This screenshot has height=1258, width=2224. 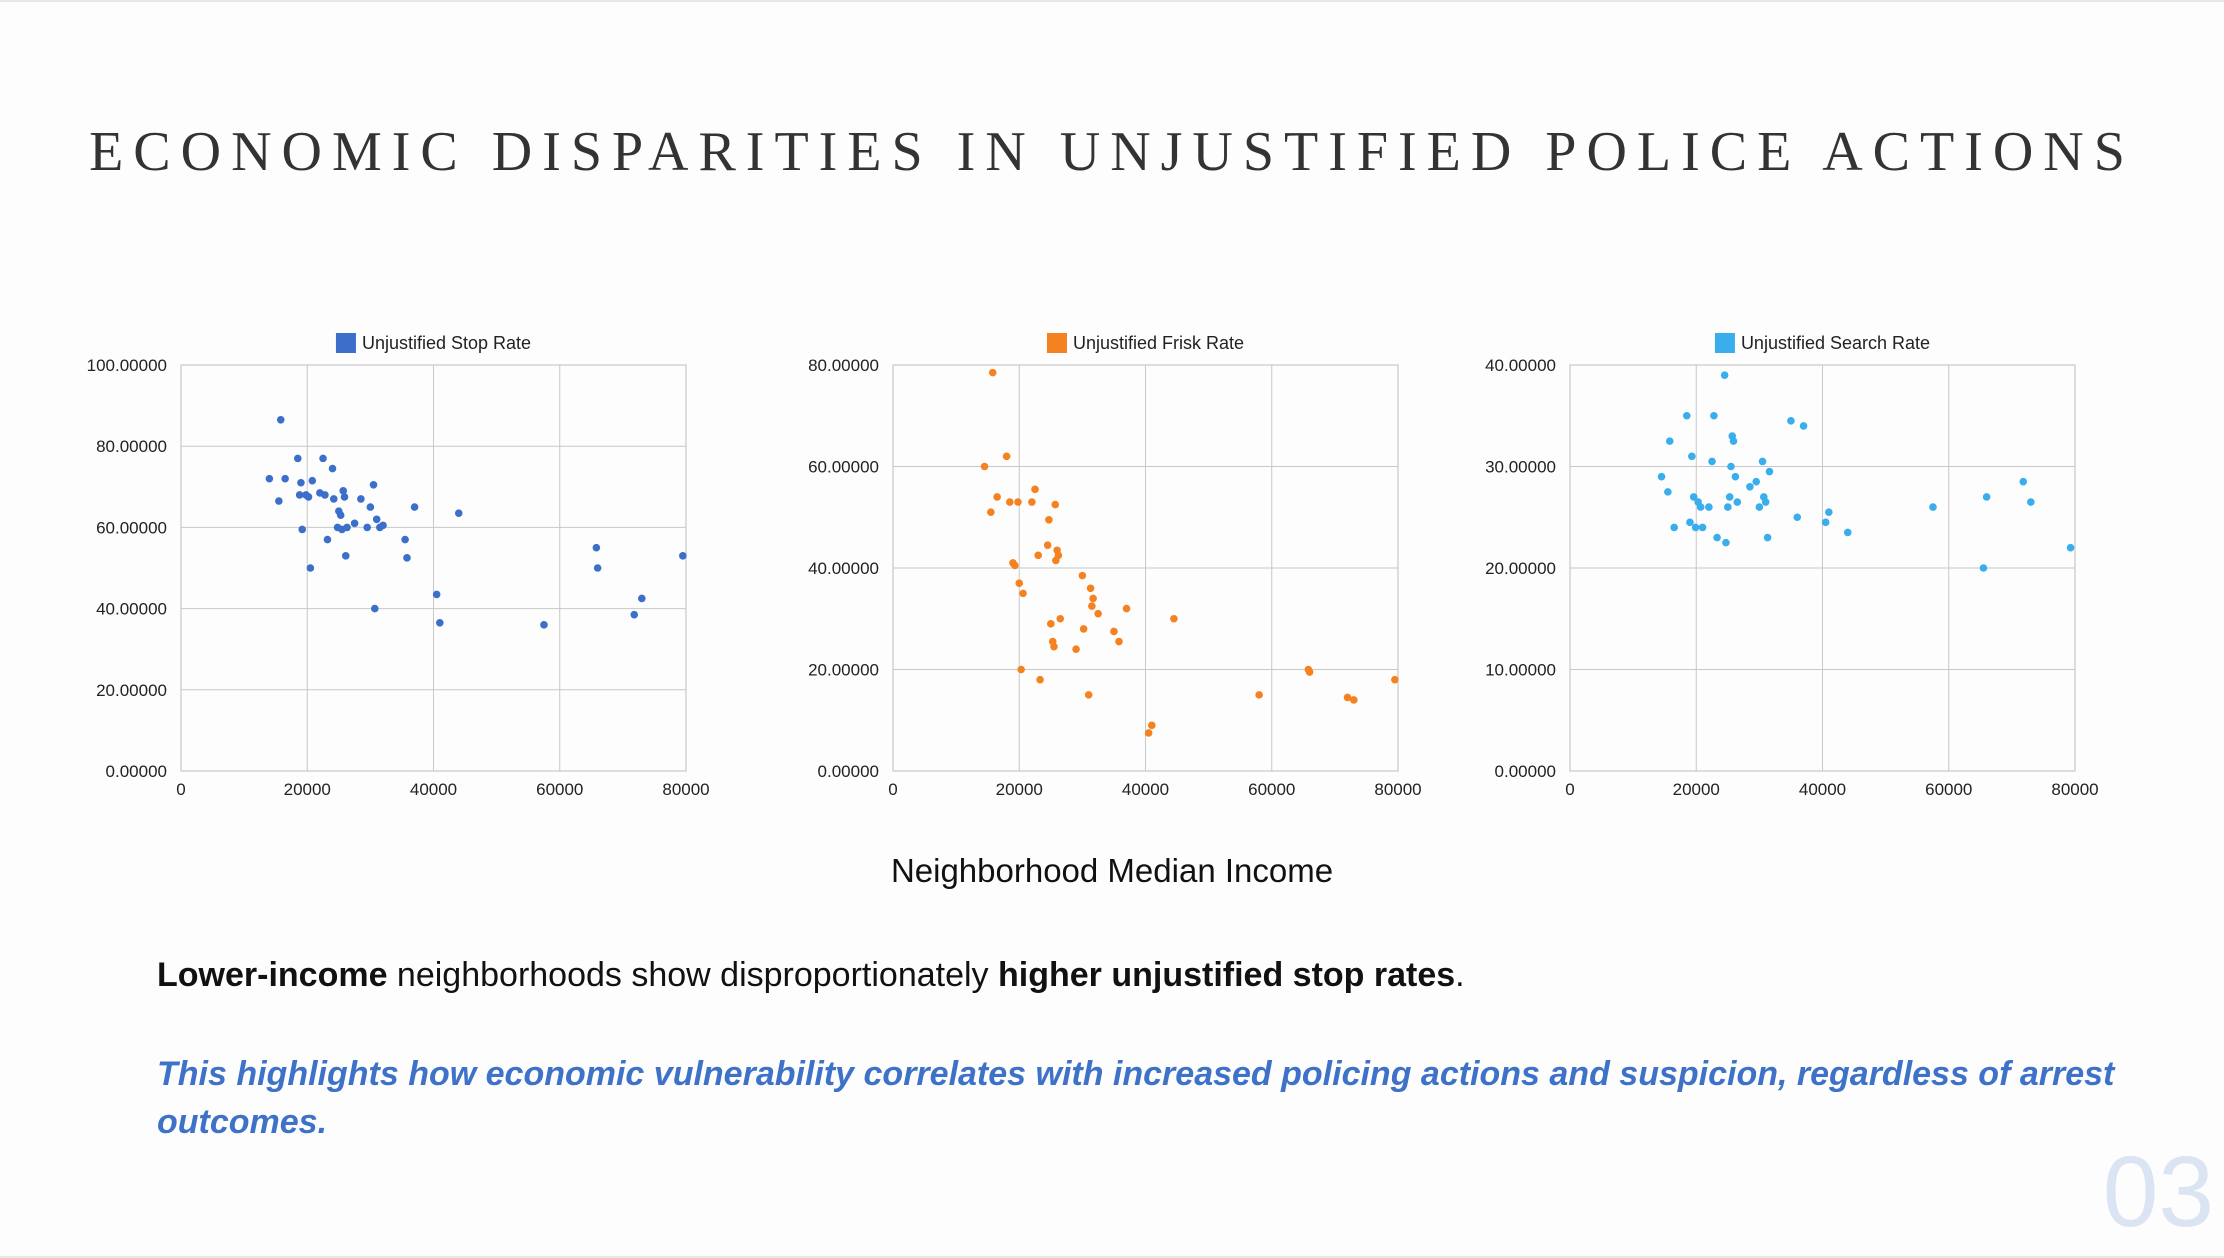 What do you see at coordinates (131, 446) in the screenshot?
I see `chart-1-y-tick-label: 80.00000` at bounding box center [131, 446].